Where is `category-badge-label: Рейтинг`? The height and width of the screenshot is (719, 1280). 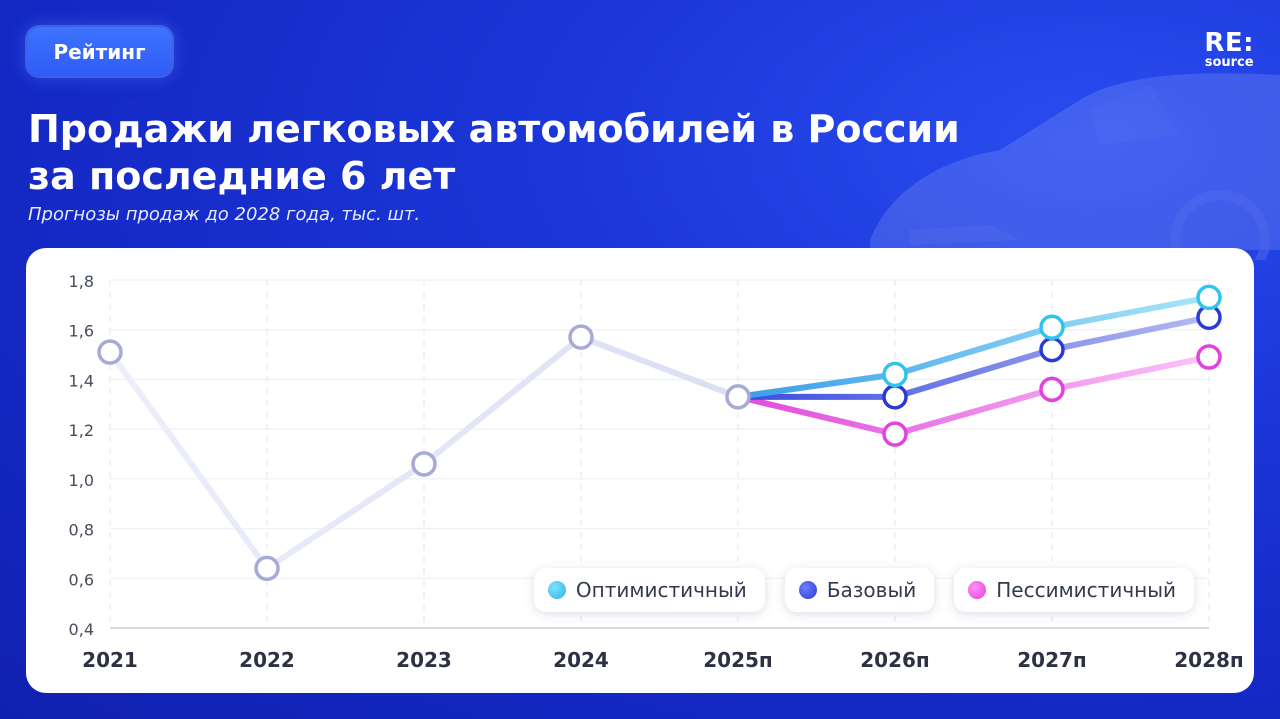
category-badge-label: Рейтинг is located at coordinates (99, 51).